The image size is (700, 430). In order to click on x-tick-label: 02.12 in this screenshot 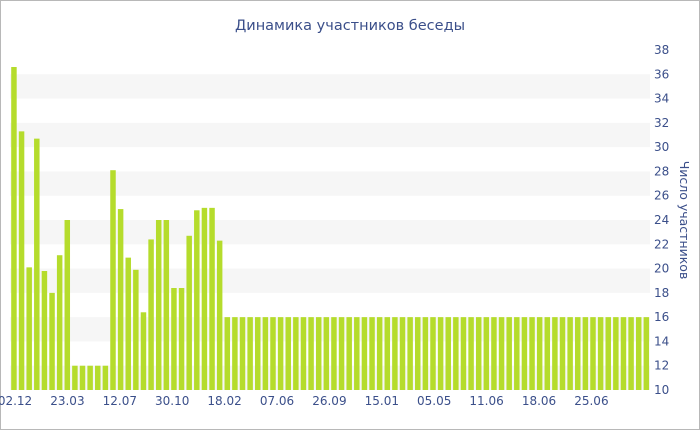, I will do `click(16, 401)`.